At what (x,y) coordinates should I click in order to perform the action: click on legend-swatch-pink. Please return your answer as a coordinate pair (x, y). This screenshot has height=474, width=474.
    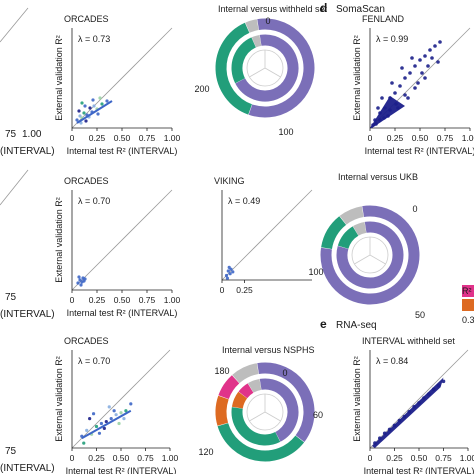
    Looking at the image, I should click on (468, 291).